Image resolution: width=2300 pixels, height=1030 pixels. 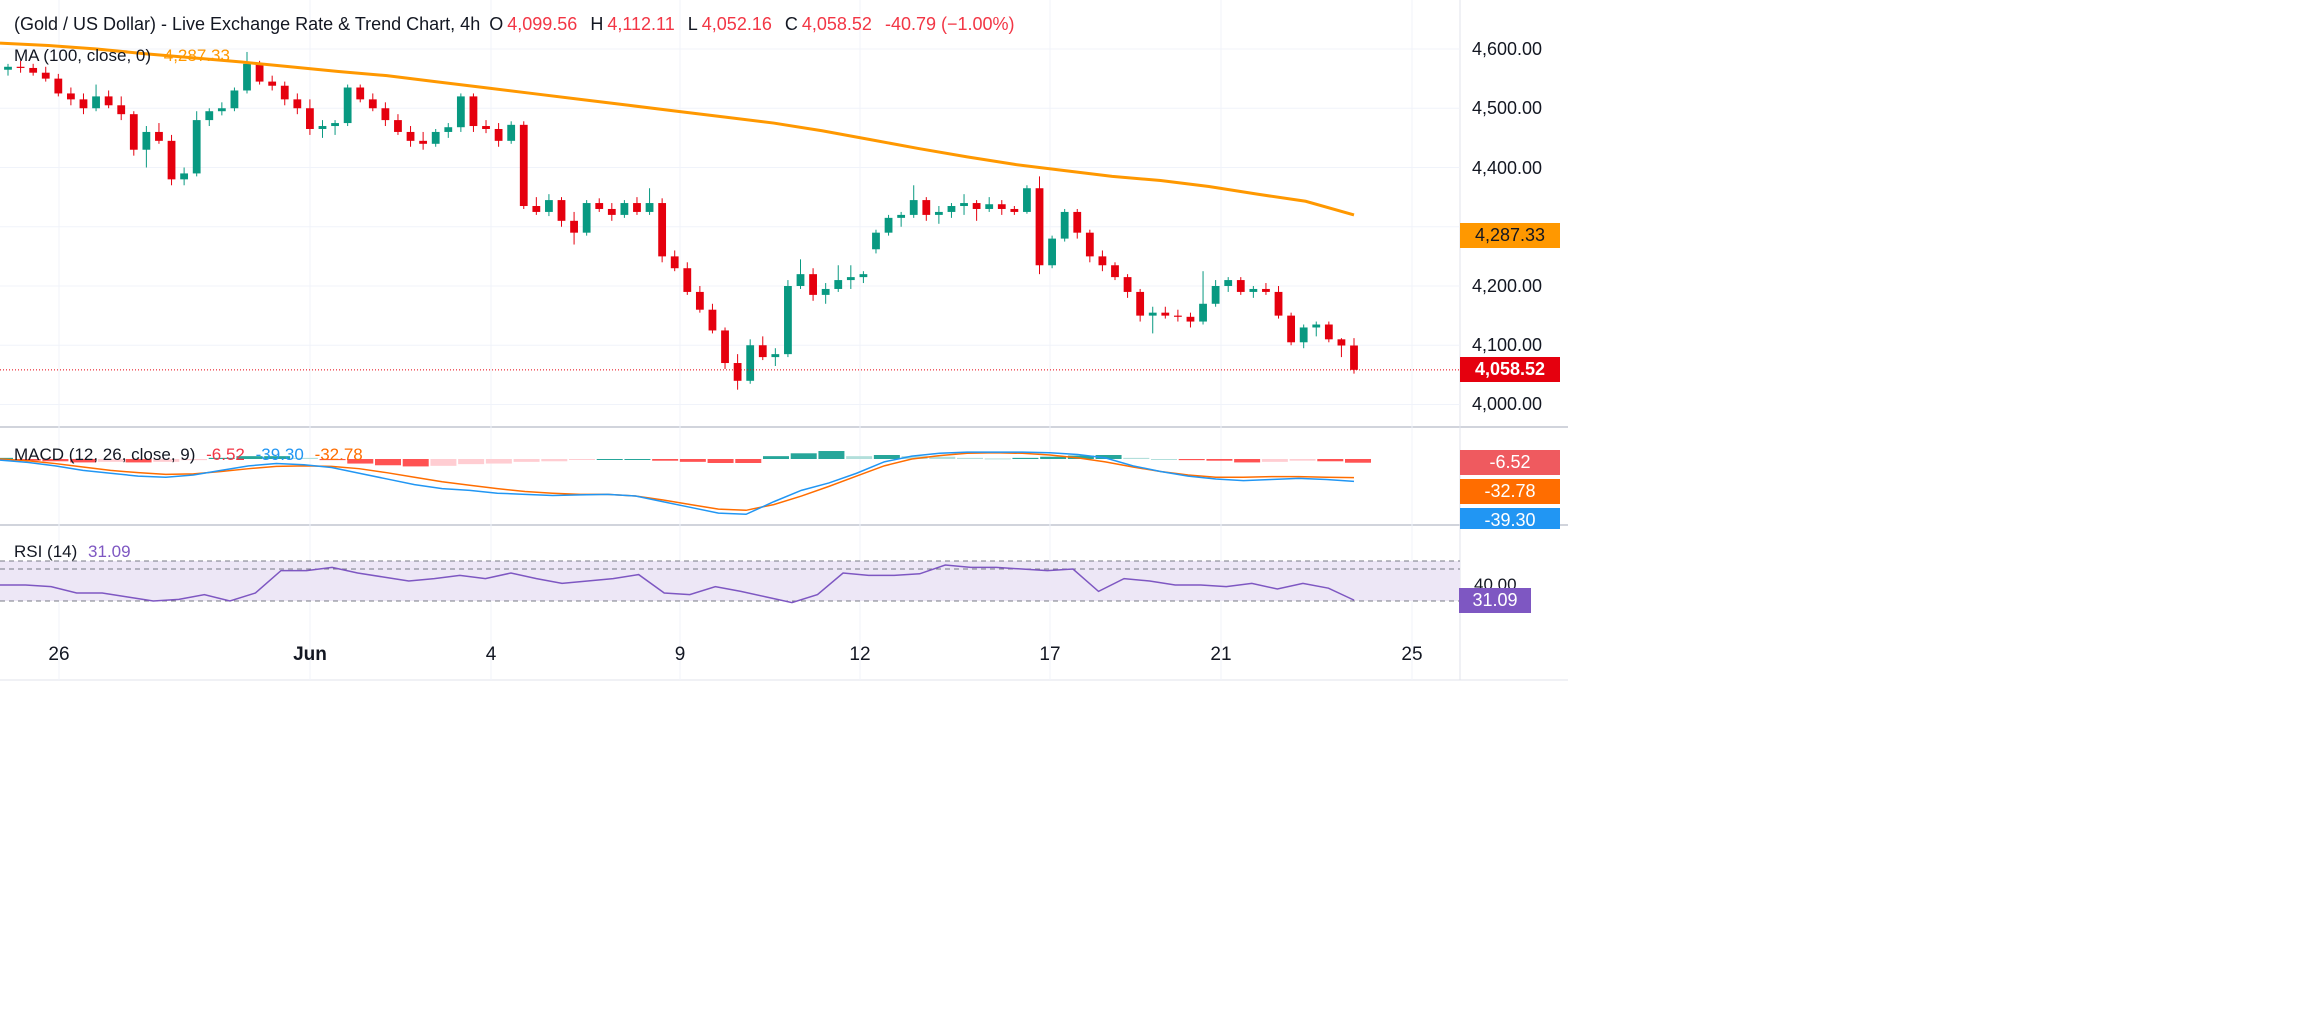 What do you see at coordinates (730, 581) in the screenshot?
I see `rsi-band` at bounding box center [730, 581].